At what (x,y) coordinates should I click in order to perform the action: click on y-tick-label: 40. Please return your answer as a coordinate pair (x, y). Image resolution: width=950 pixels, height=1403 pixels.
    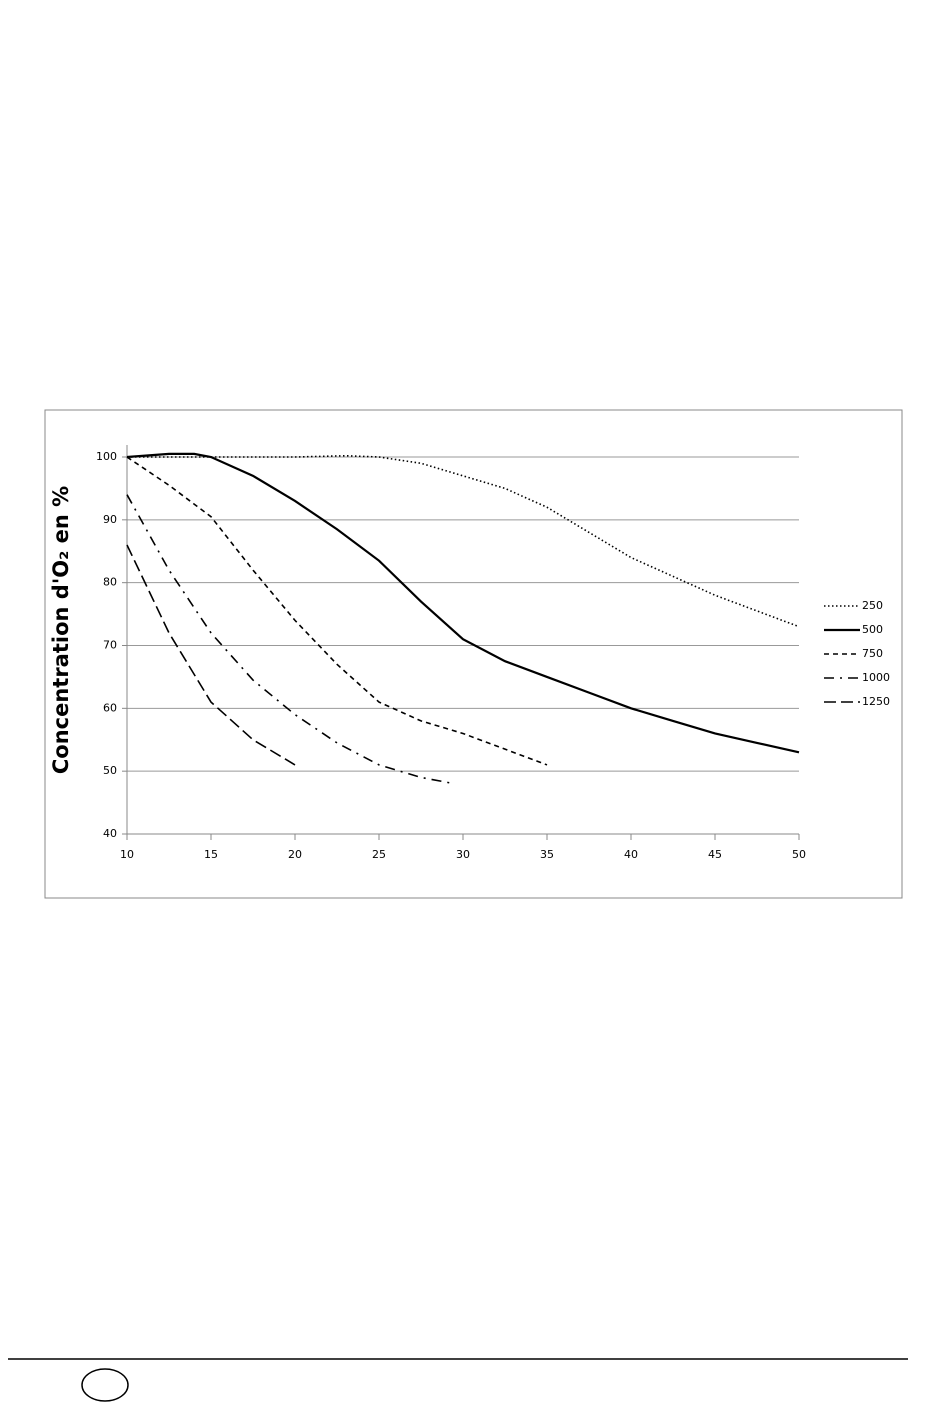
    Looking at the image, I should click on (110, 833).